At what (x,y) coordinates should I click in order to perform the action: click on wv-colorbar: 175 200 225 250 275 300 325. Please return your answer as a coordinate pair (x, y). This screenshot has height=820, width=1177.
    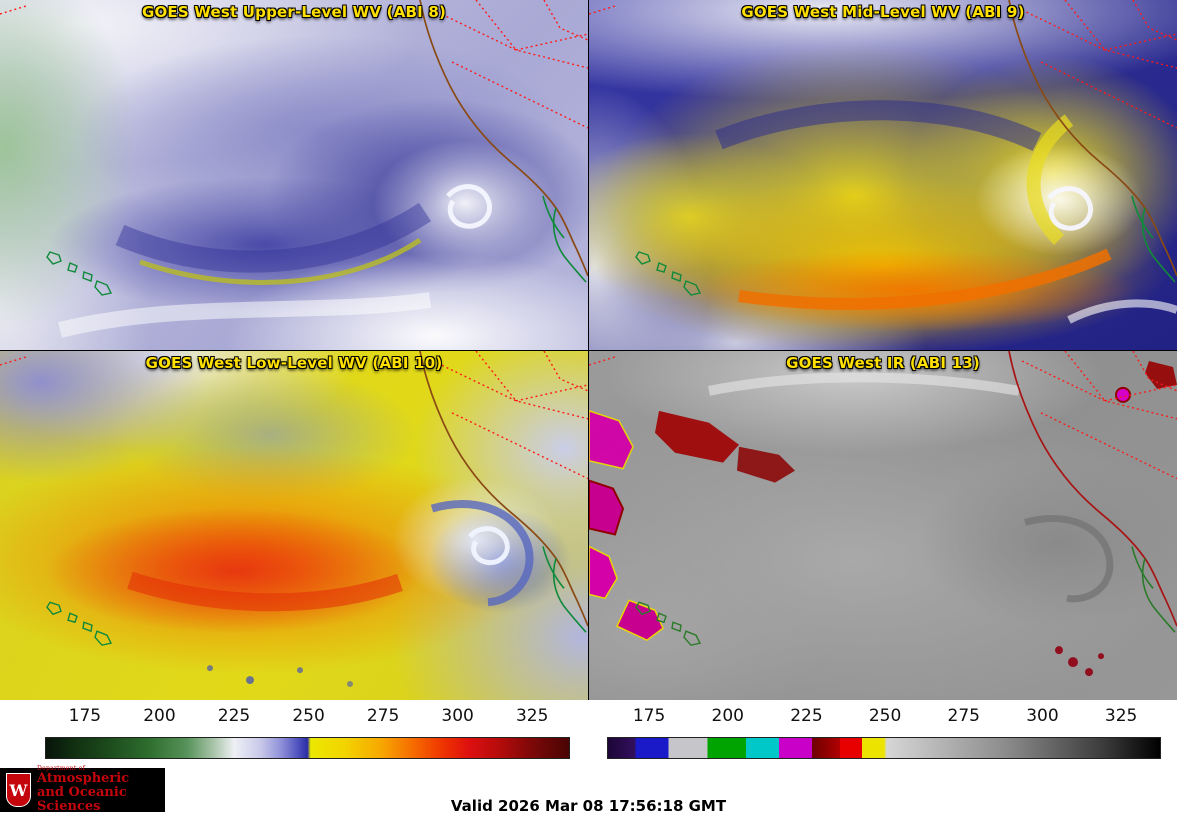
    Looking at the image, I should click on (307, 735).